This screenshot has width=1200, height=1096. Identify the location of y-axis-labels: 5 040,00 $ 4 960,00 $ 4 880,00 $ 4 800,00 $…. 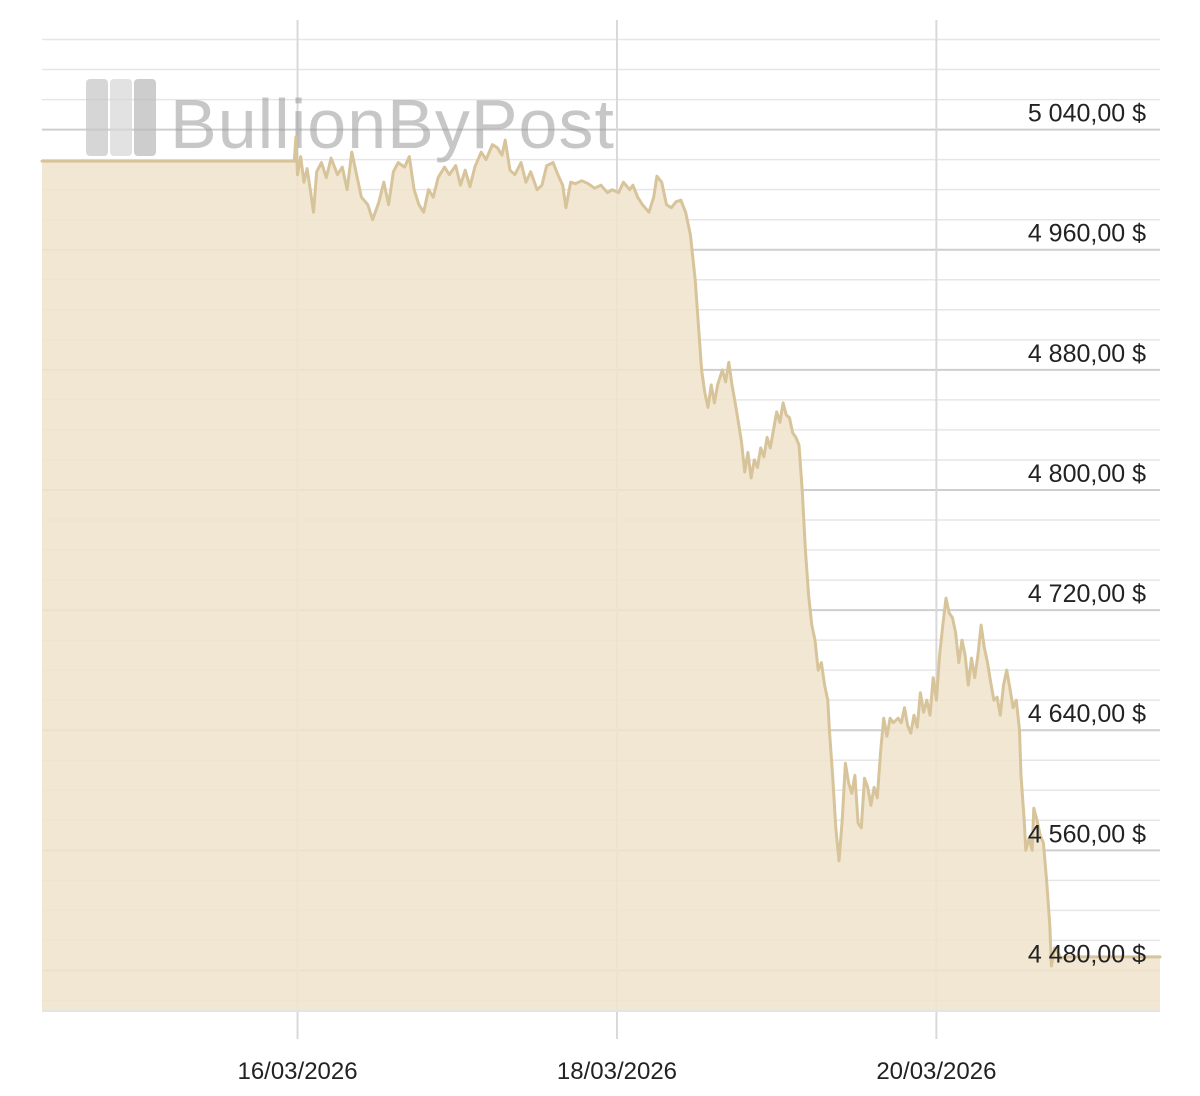
(1087, 534).